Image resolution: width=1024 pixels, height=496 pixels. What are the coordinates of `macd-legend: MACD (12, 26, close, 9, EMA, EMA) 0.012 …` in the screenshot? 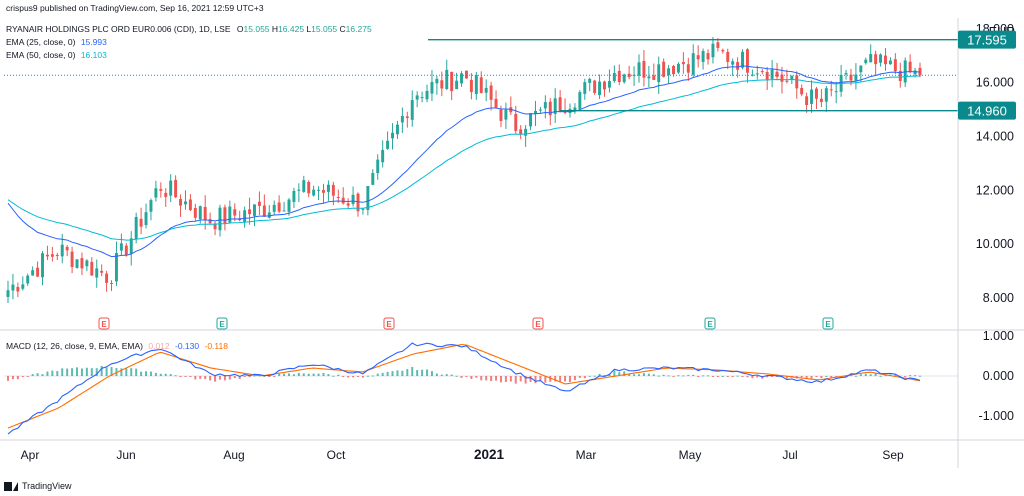 It's located at (117, 346).